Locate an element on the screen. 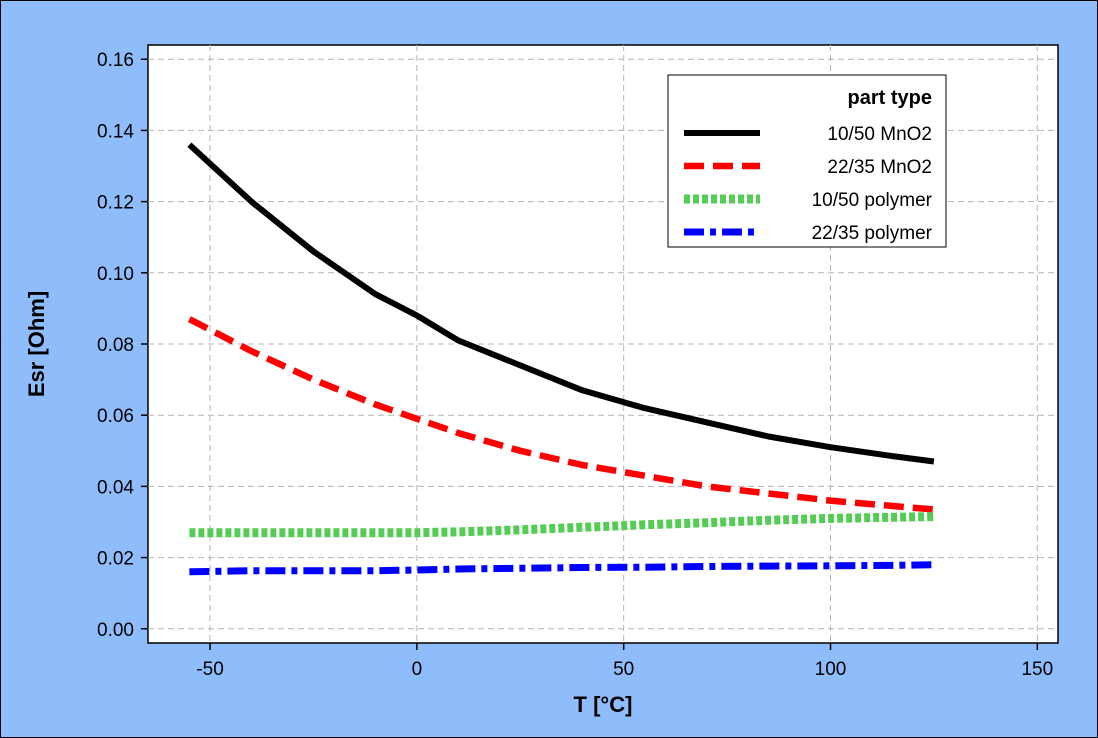  legend-label-4: 22/35 polymer is located at coordinates (872, 233).